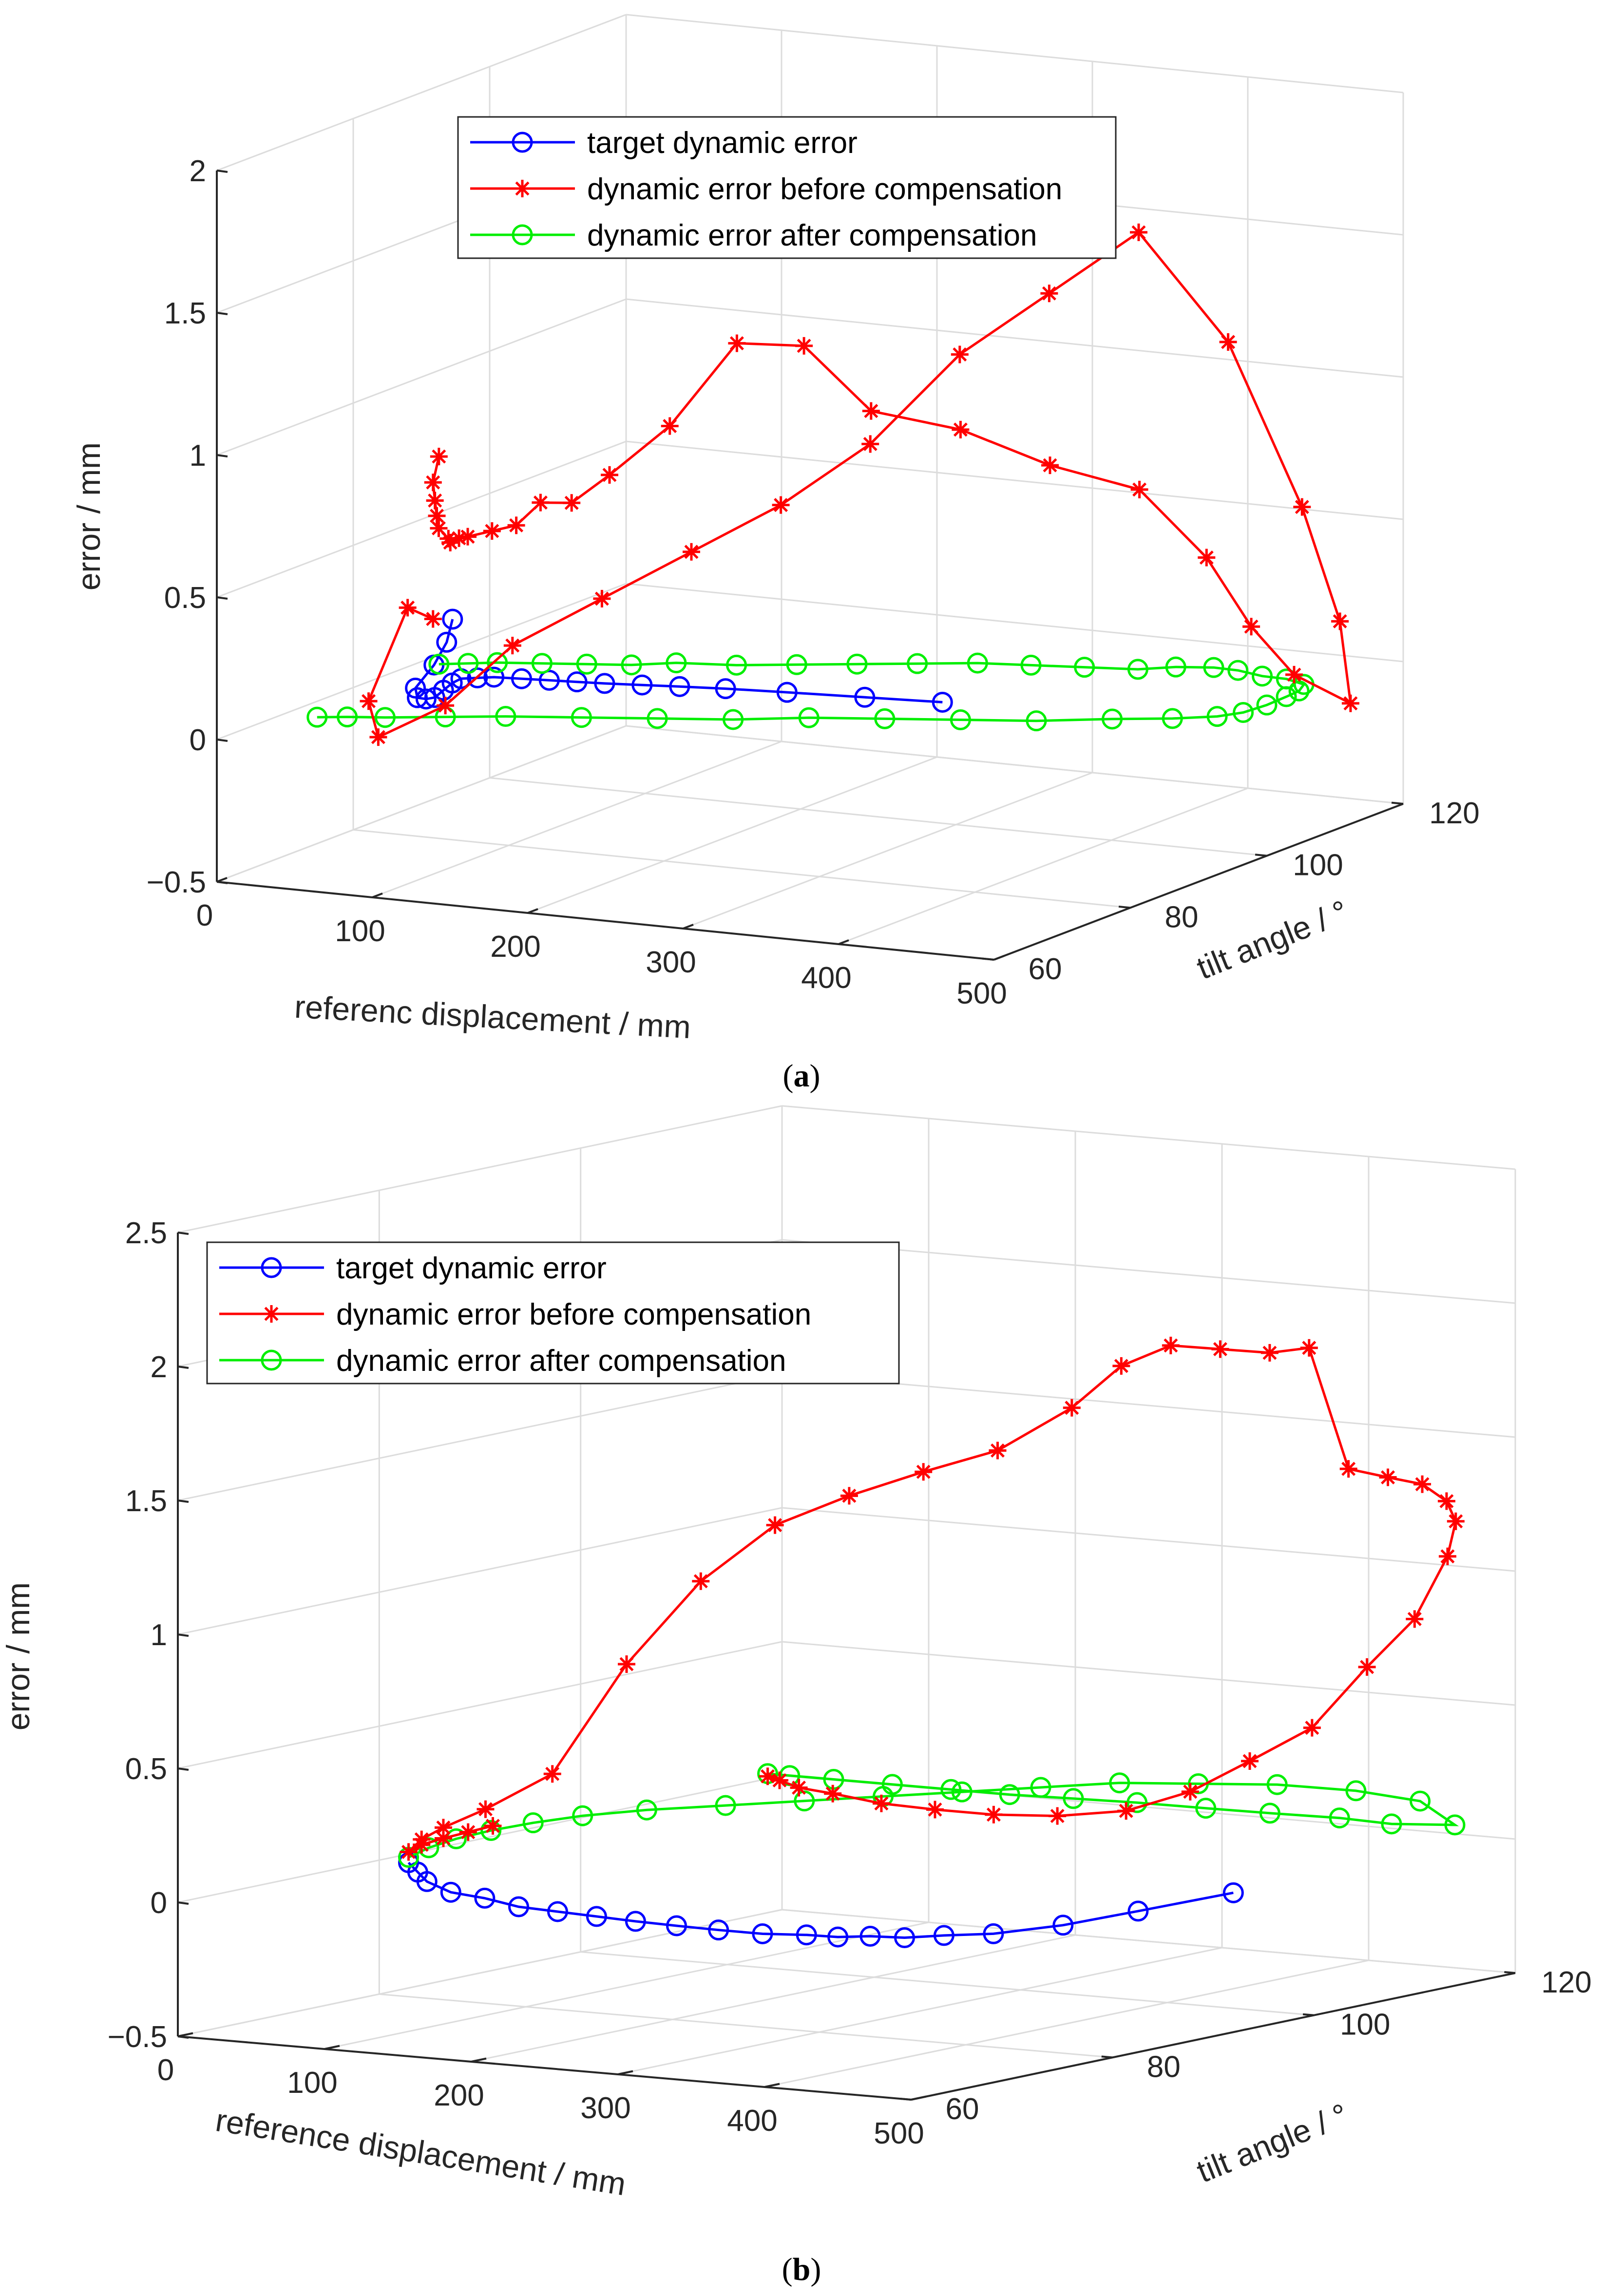  What do you see at coordinates (788, 1076) in the screenshot?
I see `caption-open-paren: (` at bounding box center [788, 1076].